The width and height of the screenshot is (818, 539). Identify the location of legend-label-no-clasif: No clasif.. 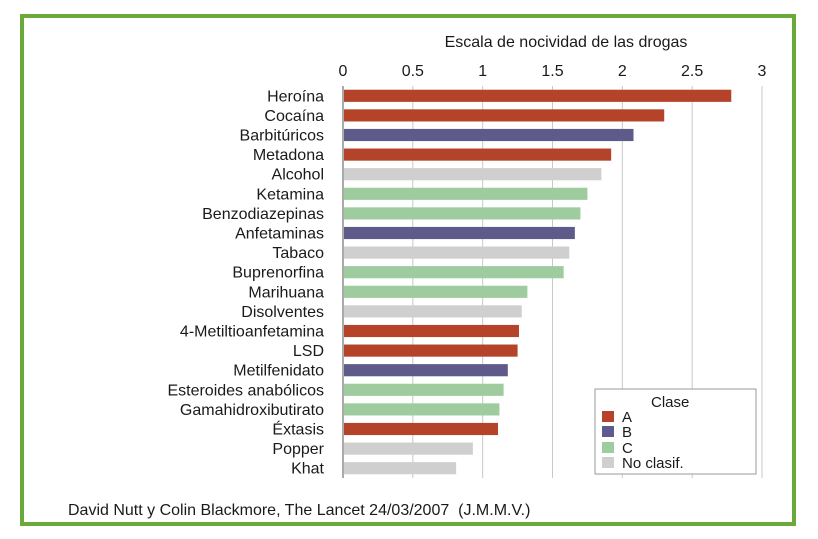
(653, 463).